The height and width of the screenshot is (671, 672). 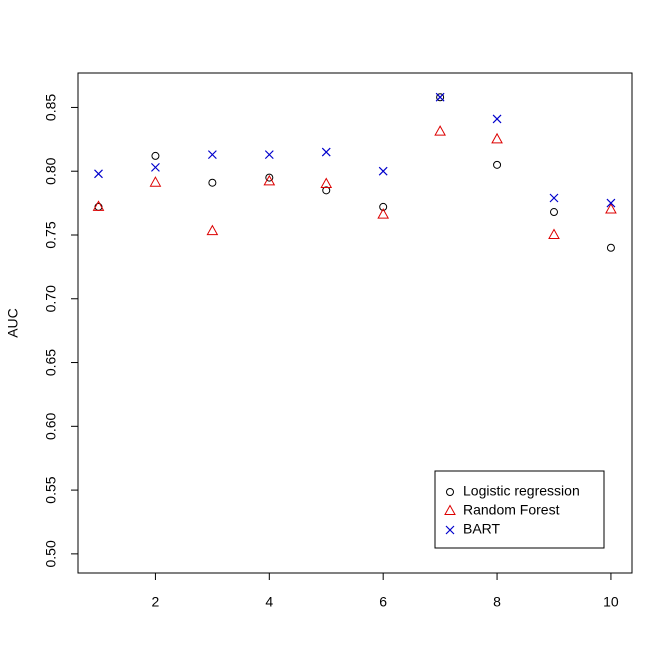 What do you see at coordinates (51, 298) in the screenshot?
I see `y-tick-label: 0.70` at bounding box center [51, 298].